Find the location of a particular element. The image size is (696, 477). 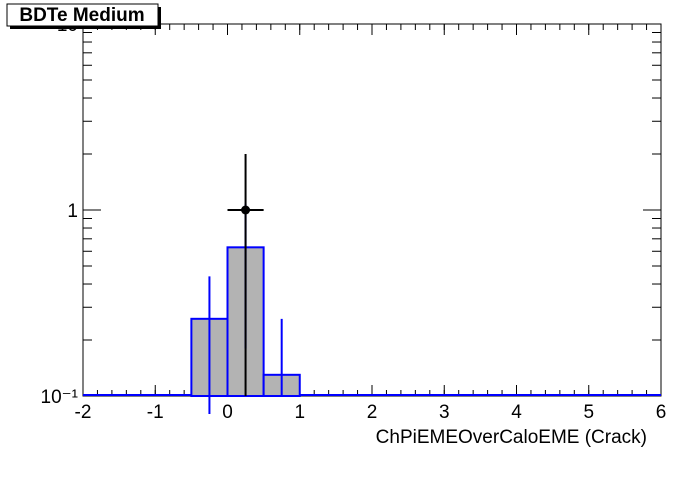

x-tick-label: 3 is located at coordinates (444, 412).